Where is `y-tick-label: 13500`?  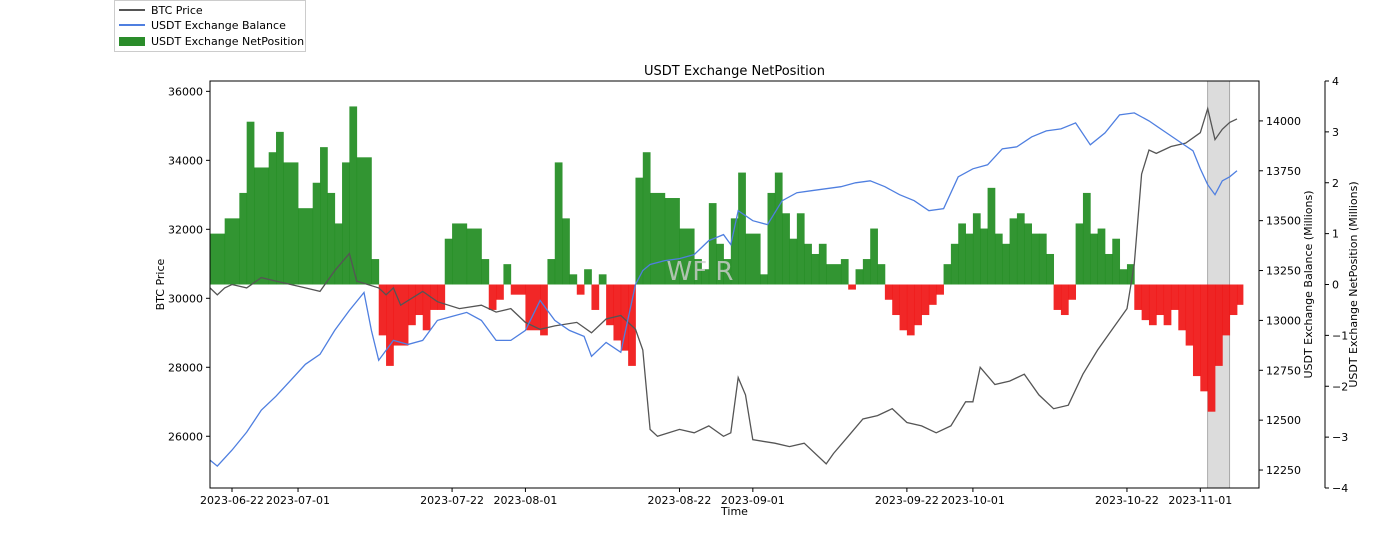 y-tick-label: 13500 is located at coordinates (1283, 221).